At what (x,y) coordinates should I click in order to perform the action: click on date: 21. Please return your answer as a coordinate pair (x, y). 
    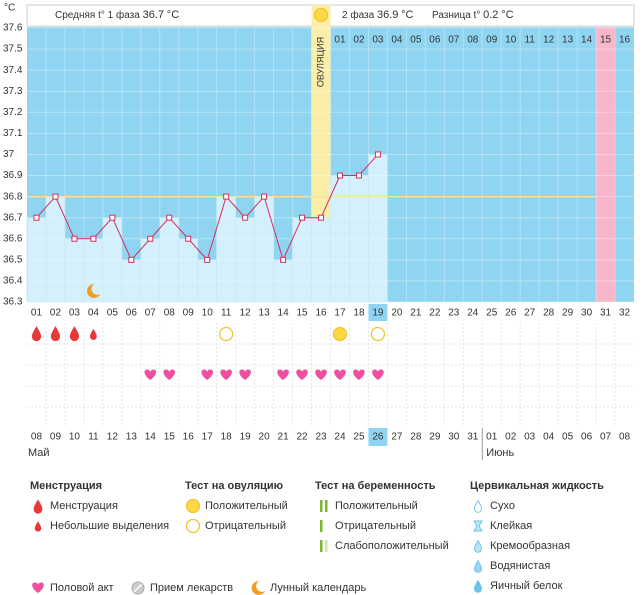
    Looking at the image, I should click on (284, 437).